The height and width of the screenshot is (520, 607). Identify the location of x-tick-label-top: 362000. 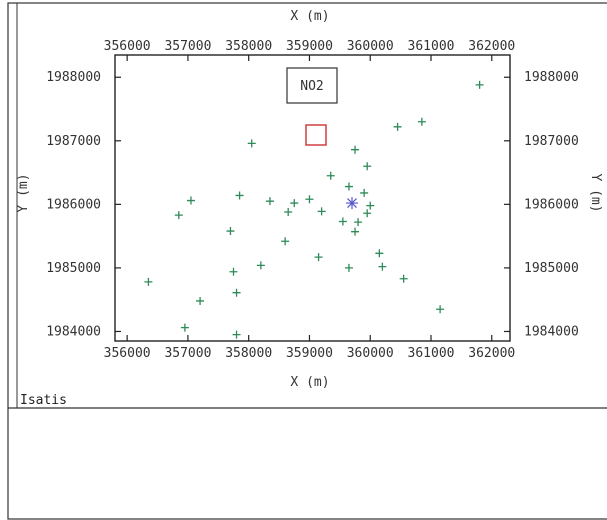
(491, 46).